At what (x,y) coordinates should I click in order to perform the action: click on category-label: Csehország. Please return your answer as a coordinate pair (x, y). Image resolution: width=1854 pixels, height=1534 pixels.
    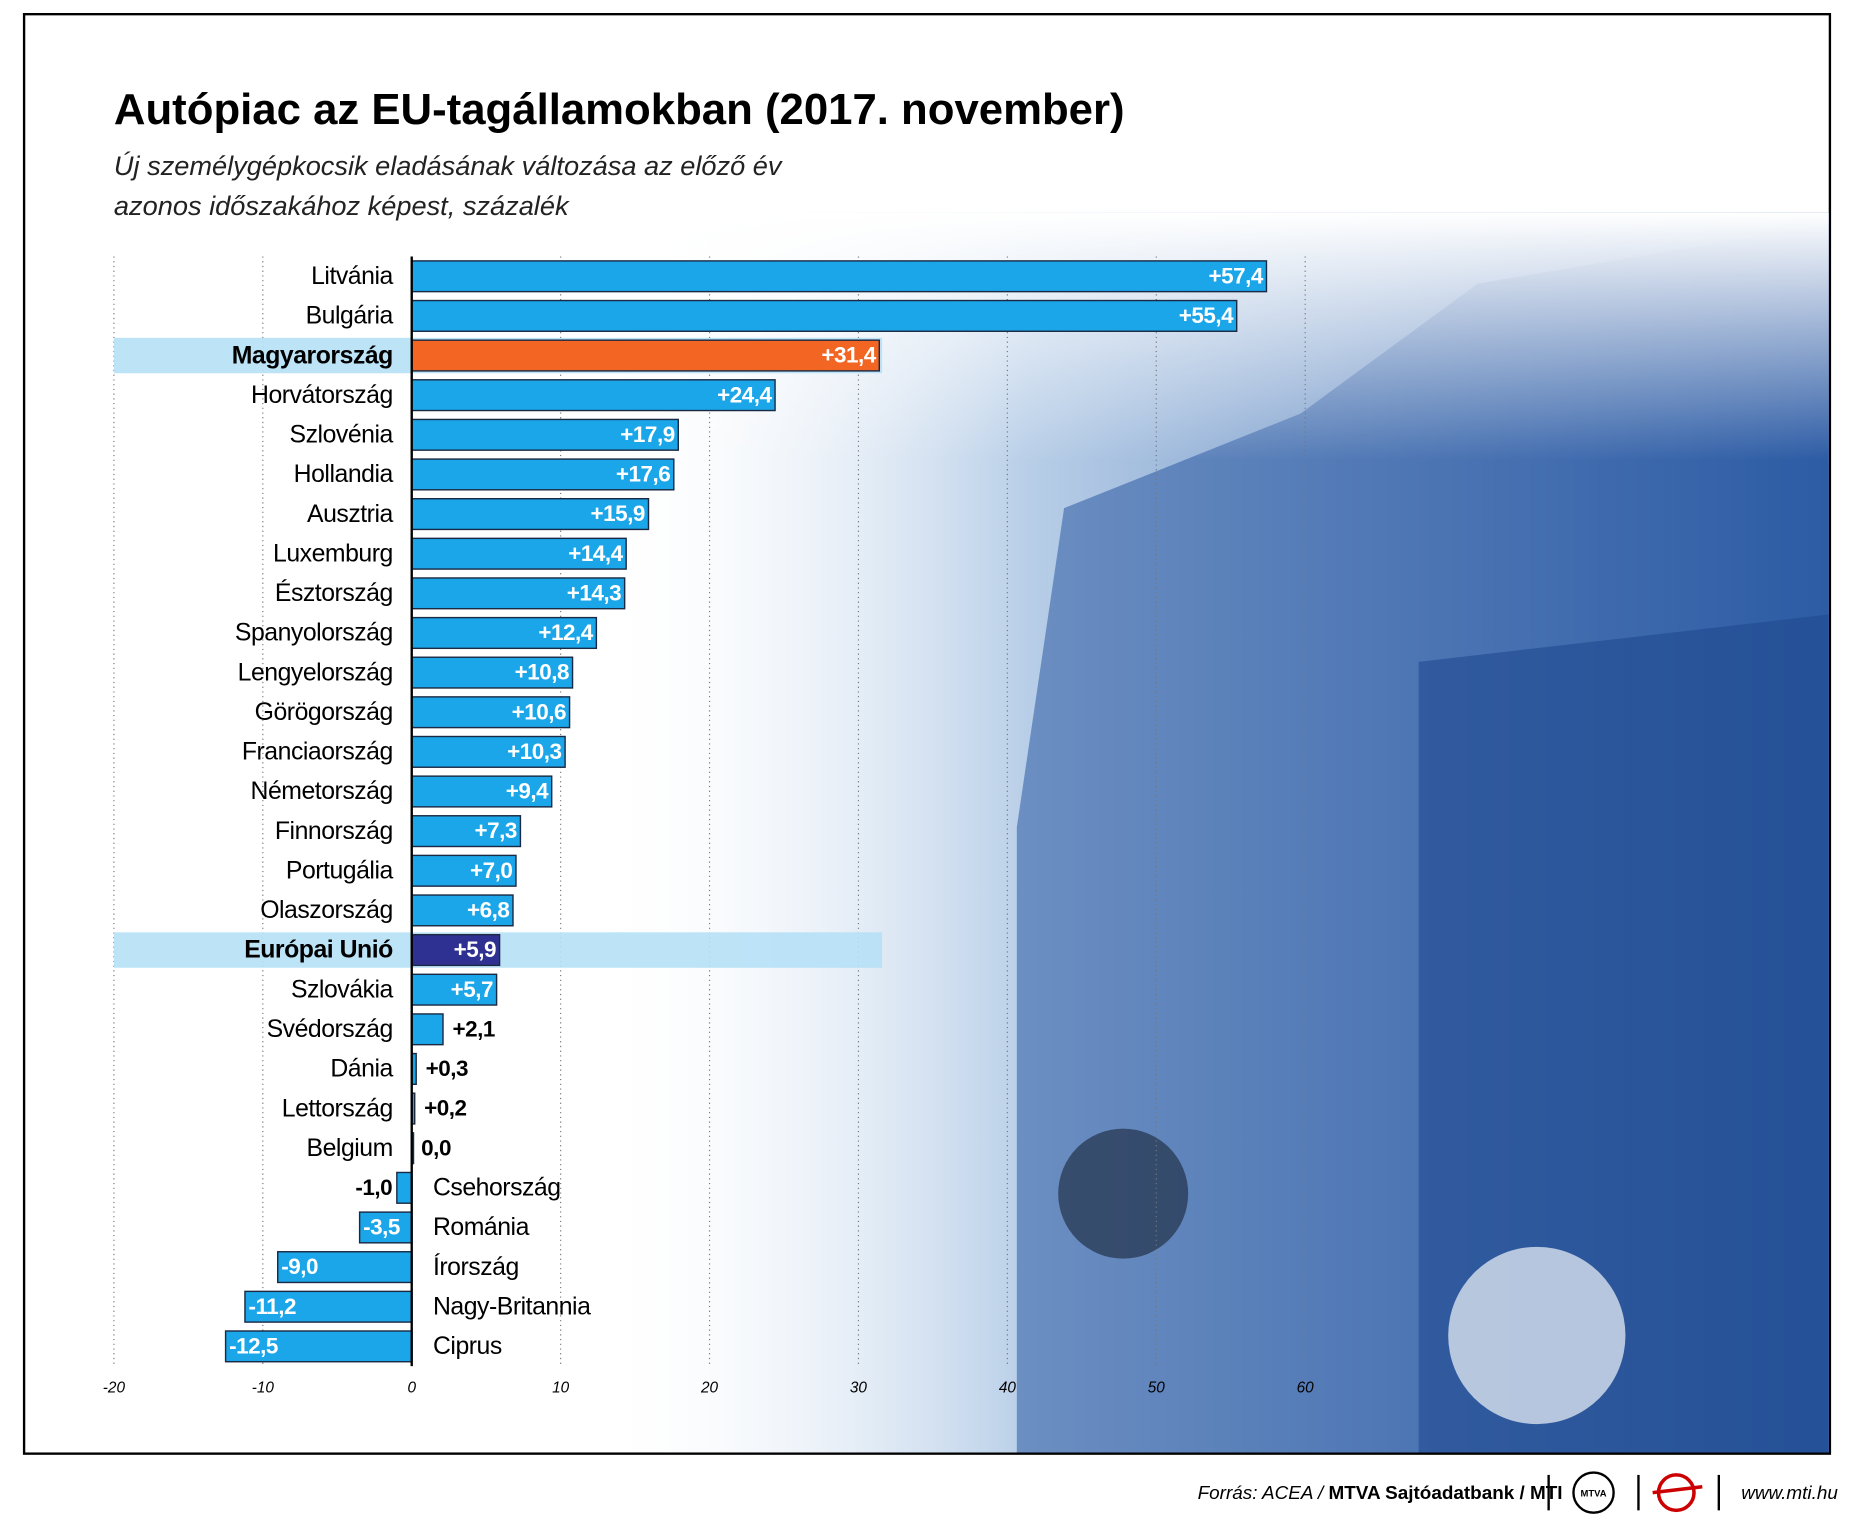
    Looking at the image, I should click on (497, 1188).